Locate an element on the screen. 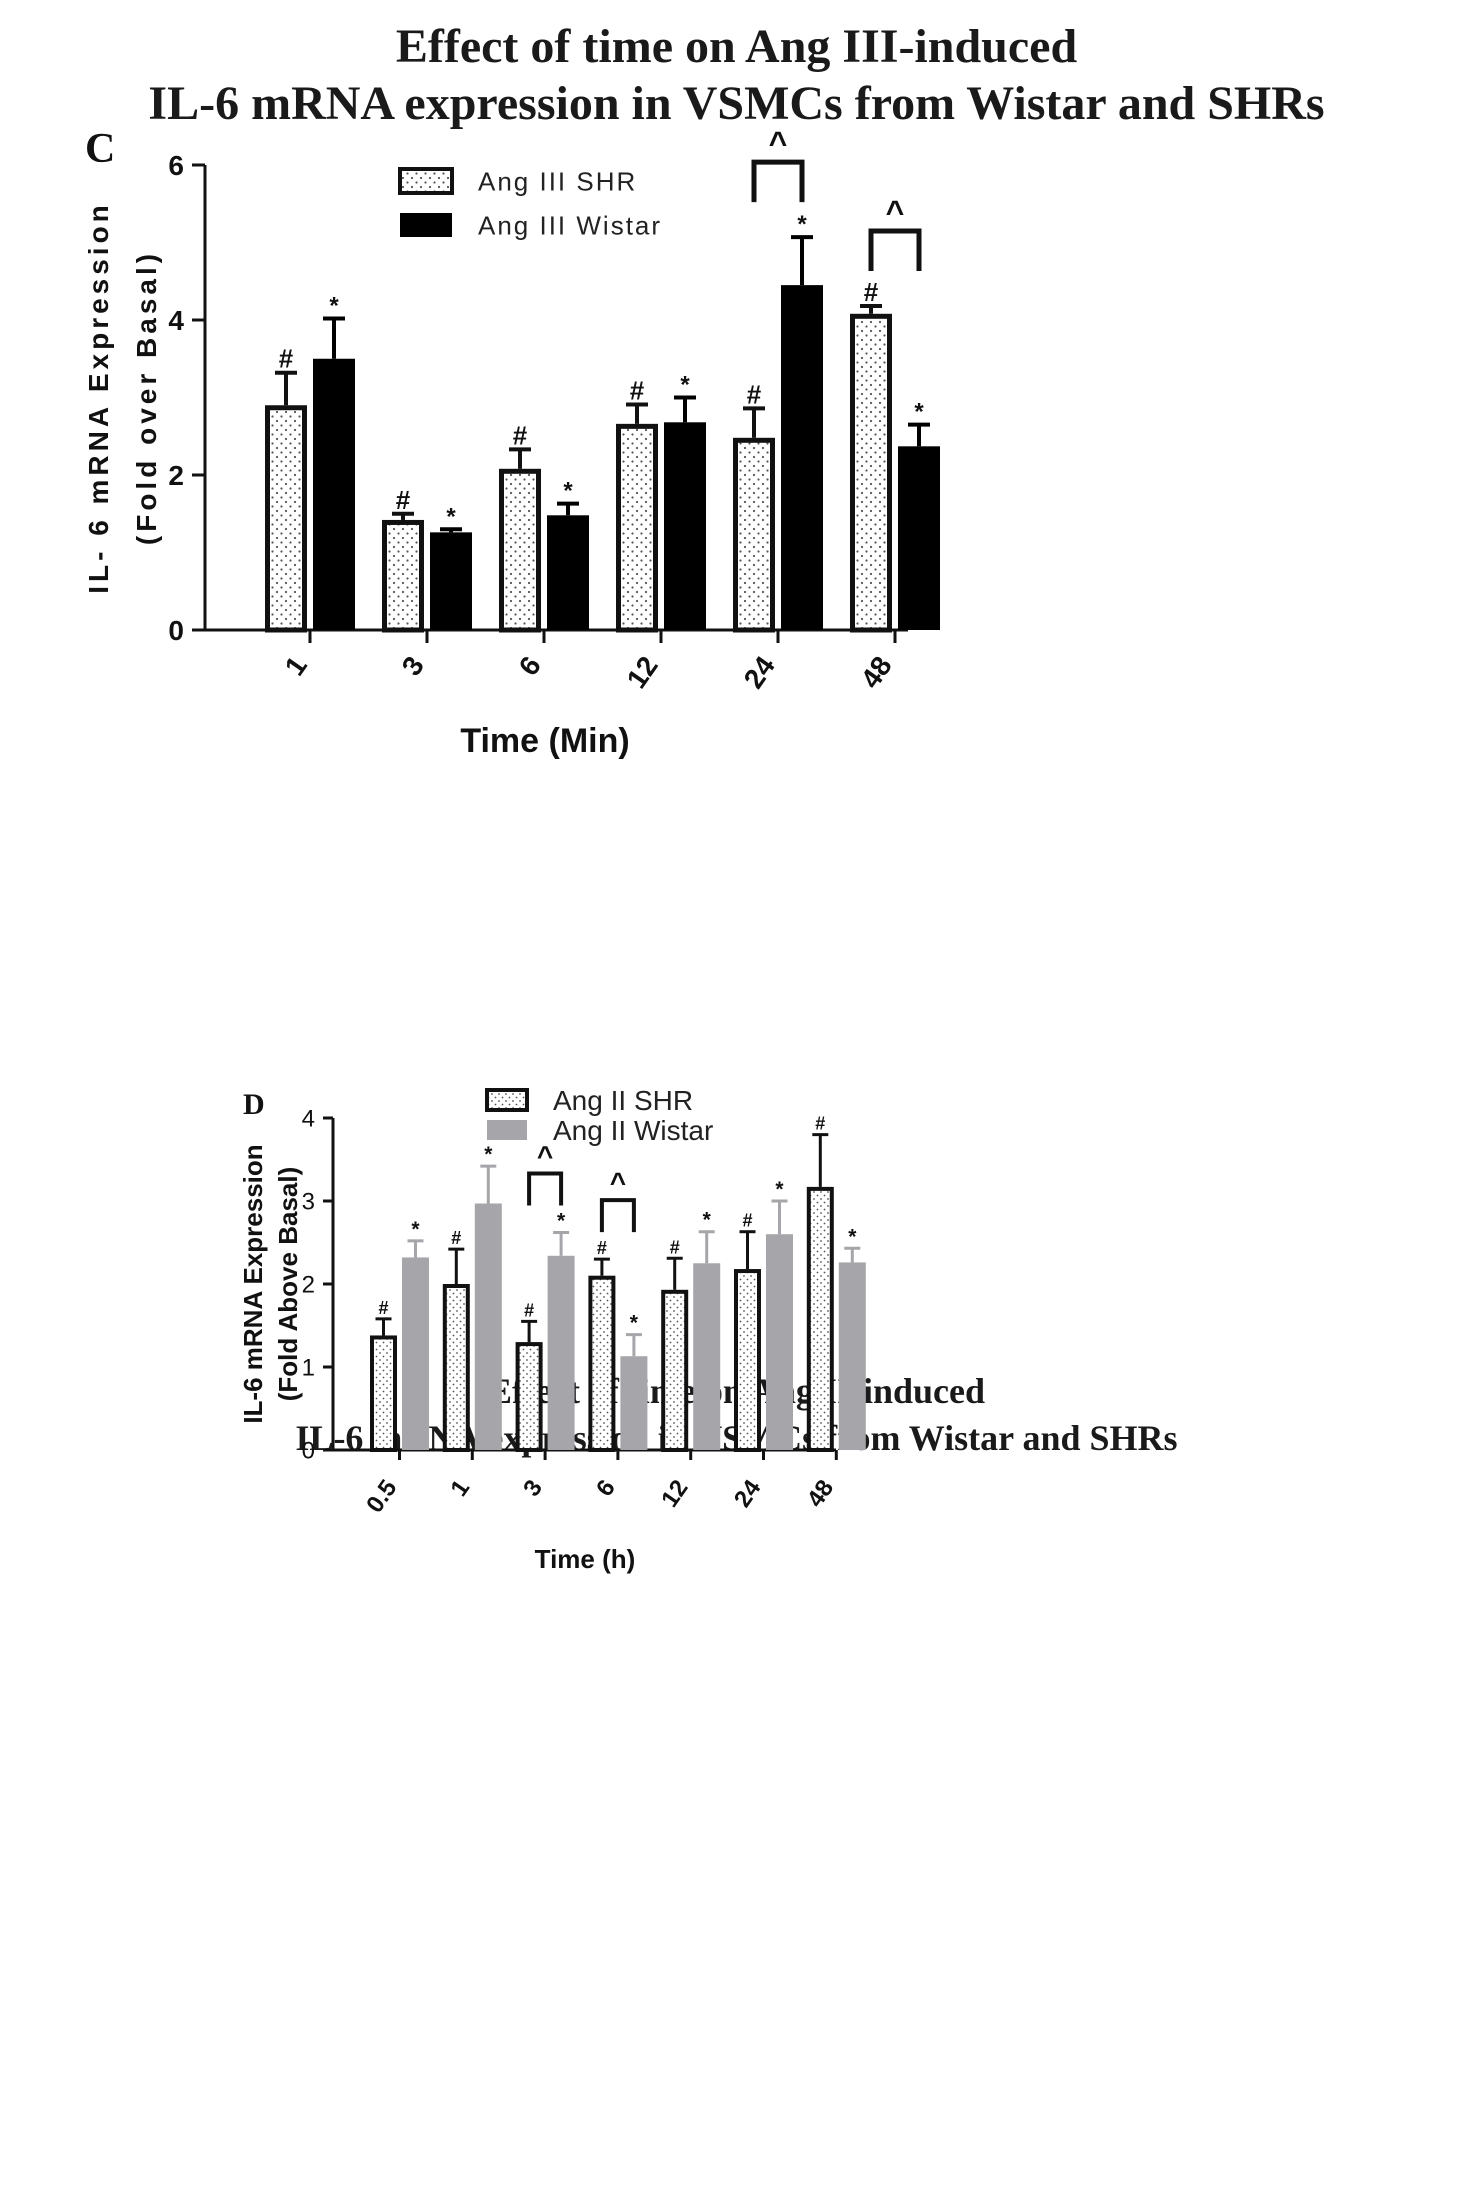  chart-d-category-label: 48 is located at coordinates (820, 1493).